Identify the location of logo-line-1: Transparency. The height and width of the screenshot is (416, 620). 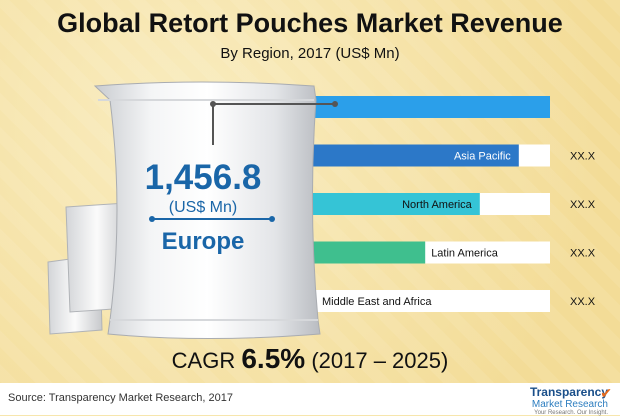
(568, 392).